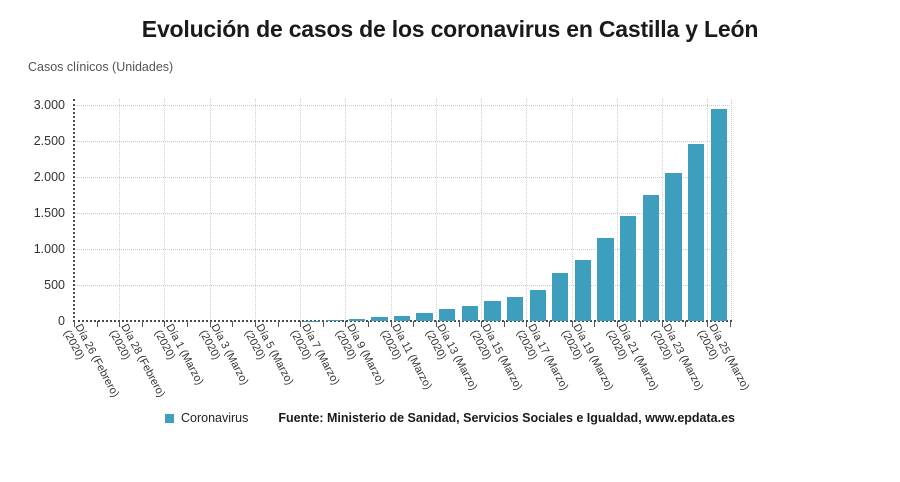 This screenshot has height=482, width=900. I want to click on y-axis-tick-label: 0, so click(61, 321).